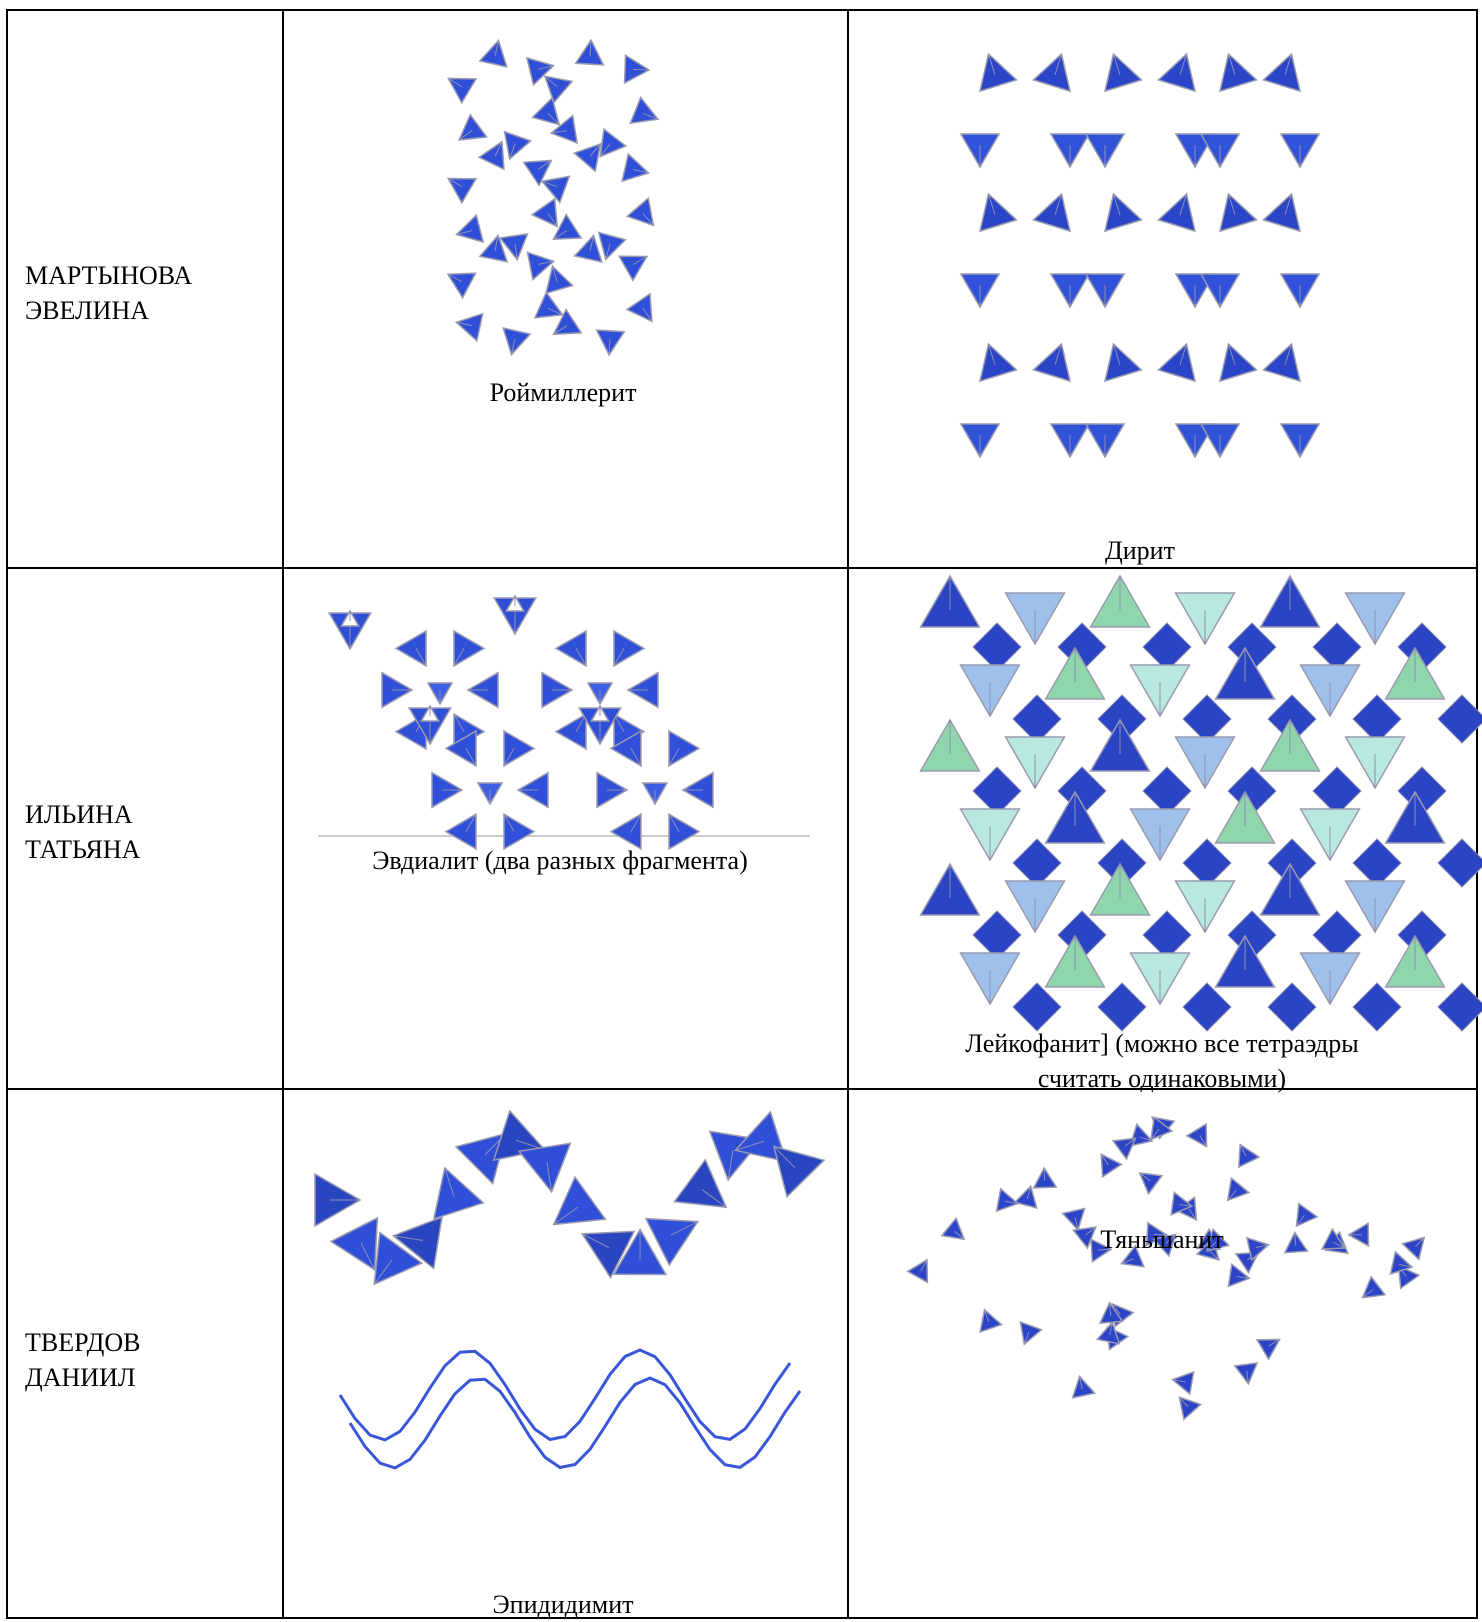  Describe the element at coordinates (563, 392) in the screenshot. I see `caption: Роймиллерит` at that location.